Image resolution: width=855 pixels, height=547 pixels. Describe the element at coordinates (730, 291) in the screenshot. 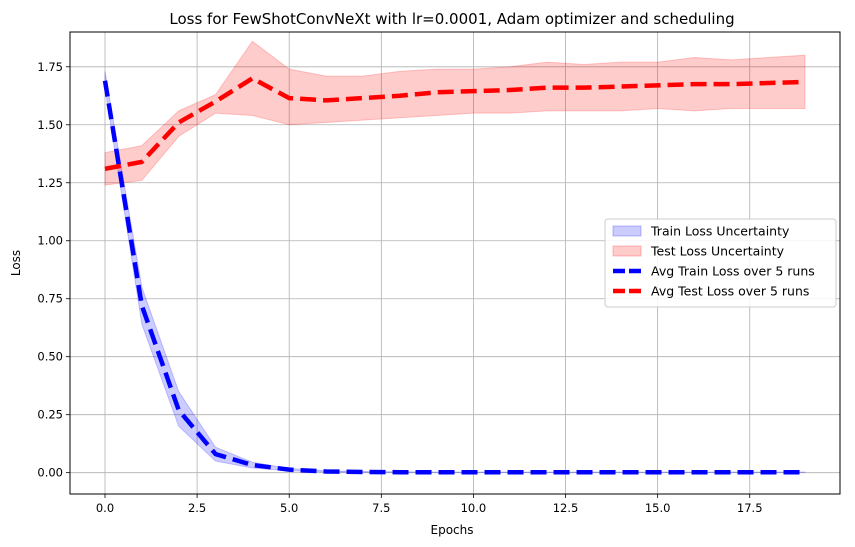

I see `legend-avg-test-loss-label: Avg Test Loss over 5 runs` at that location.